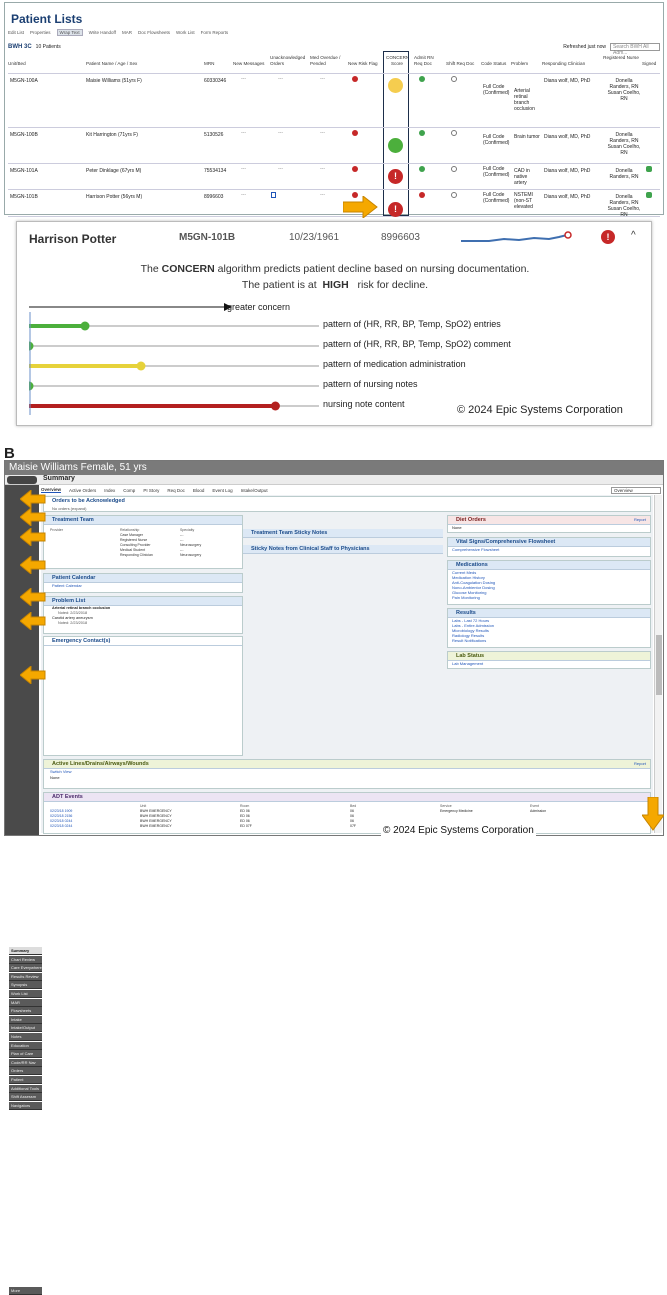  Describe the element at coordinates (25, 1071) in the screenshot. I see `nav-item: Orders` at that location.